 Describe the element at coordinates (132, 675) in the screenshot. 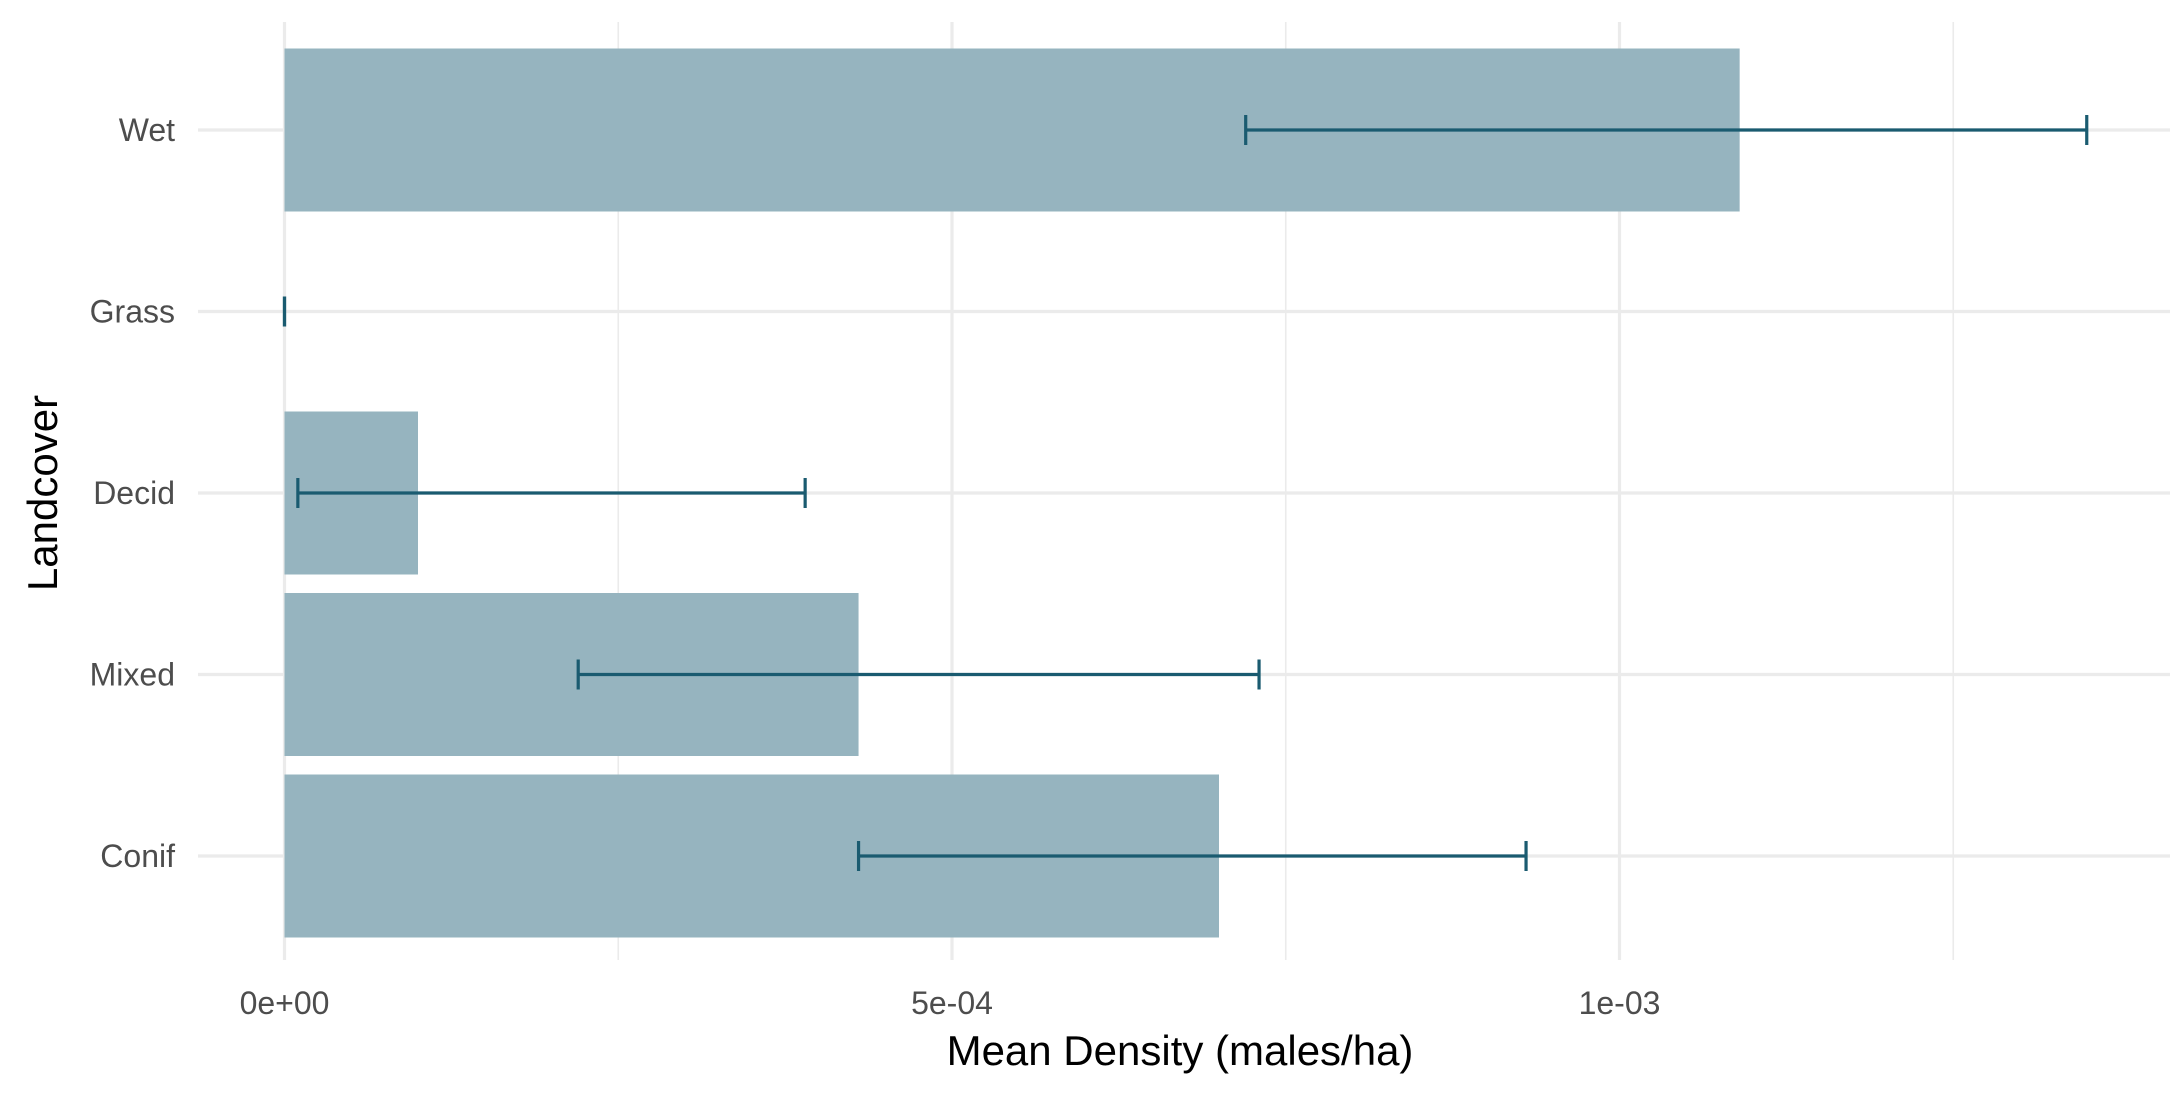

I see `y-tick-label-mixed: Mixed` at that location.